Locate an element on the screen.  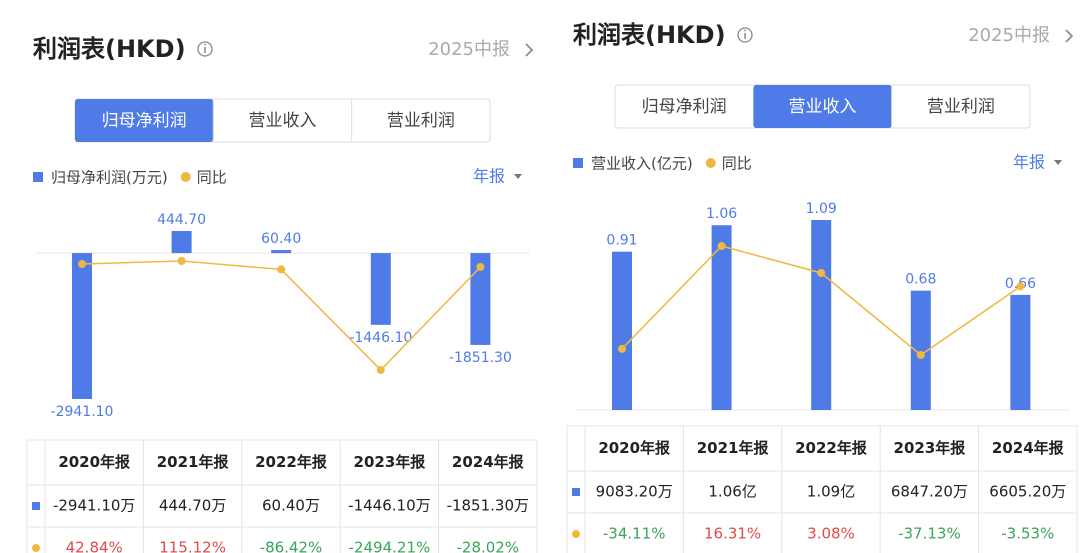
bar-value-label: 0.91 is located at coordinates (621, 241).